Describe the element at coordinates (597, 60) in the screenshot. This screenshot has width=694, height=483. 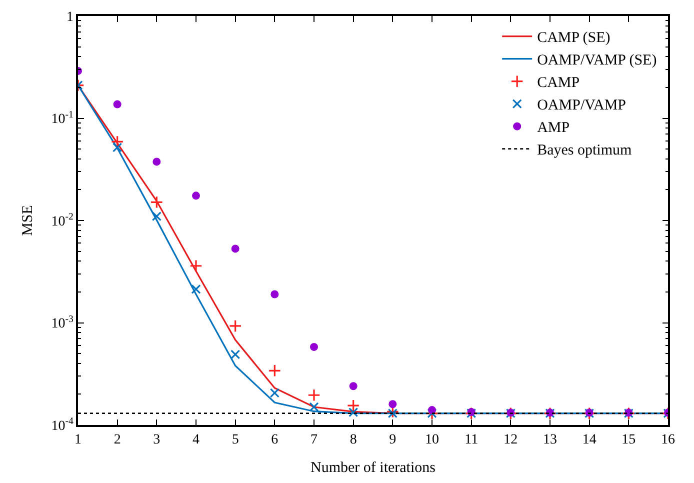
I see `legend-label: OAMP/VAMP (SE)` at that location.